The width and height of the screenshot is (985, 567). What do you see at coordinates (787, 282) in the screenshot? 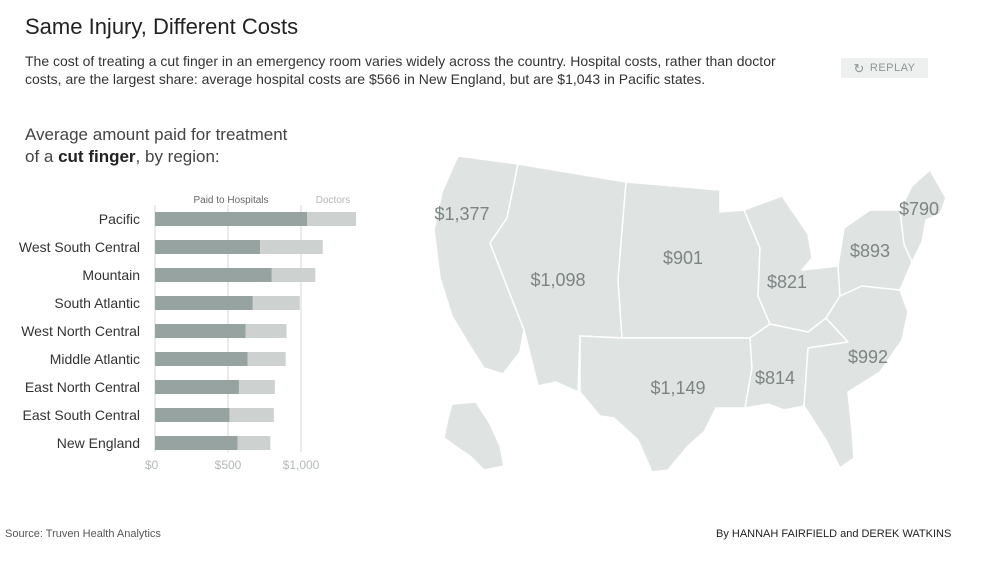
I see `map-label-east-north-central: $821` at bounding box center [787, 282].